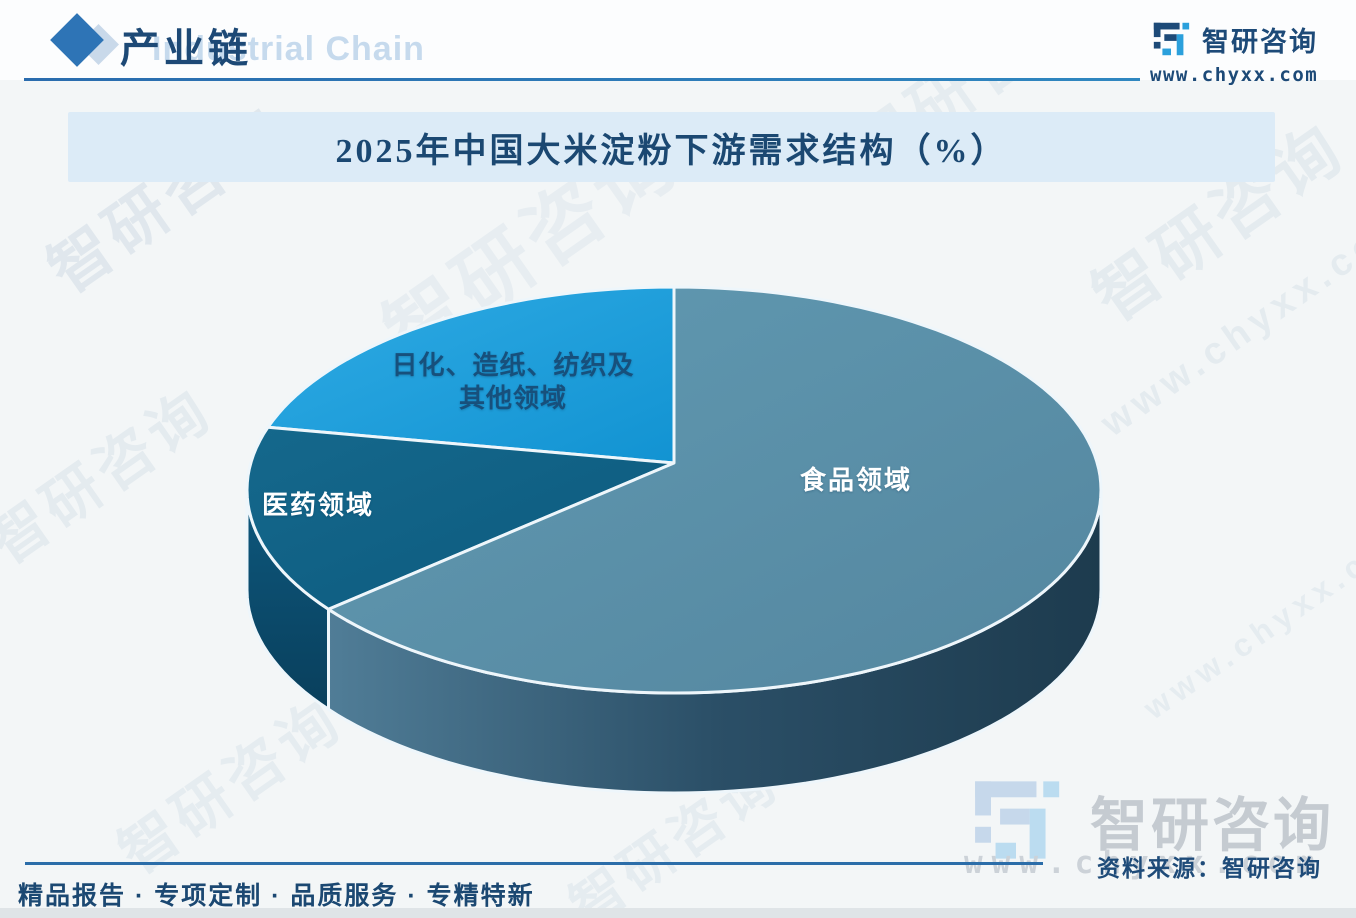 Image resolution: width=1356 pixels, height=918 pixels. What do you see at coordinates (513, 381) in the screenshot?
I see `pie-label-others: 日化、造纸、纺织及 其他领域` at bounding box center [513, 381].